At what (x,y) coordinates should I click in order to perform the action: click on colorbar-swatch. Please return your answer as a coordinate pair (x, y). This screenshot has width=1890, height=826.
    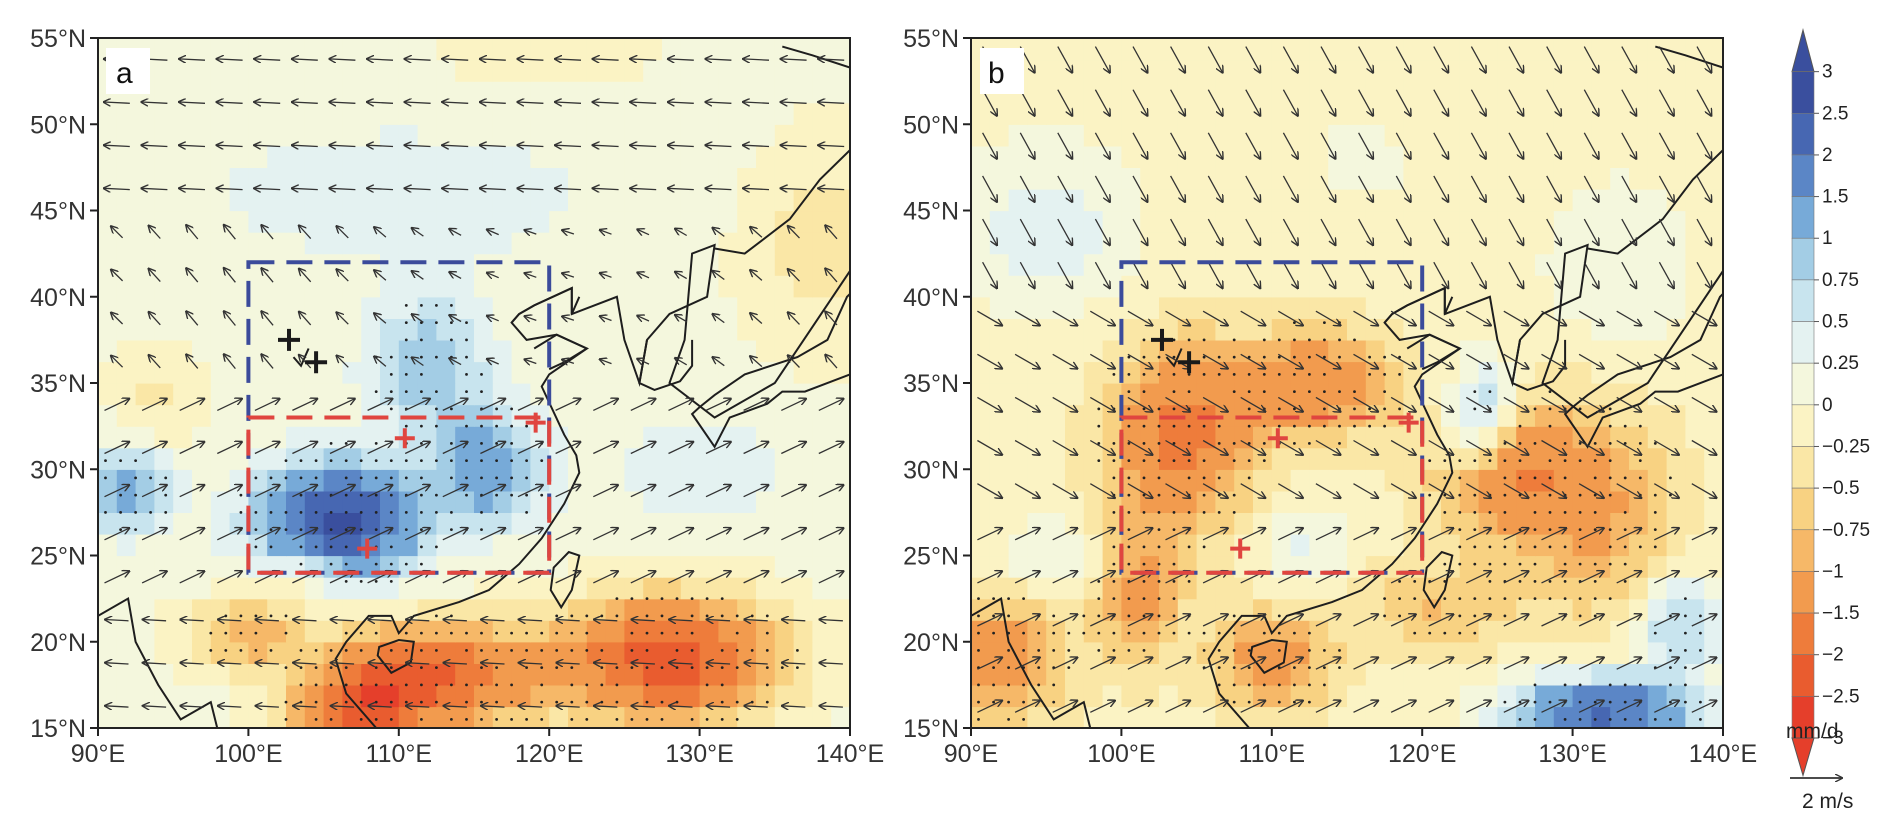
    Looking at the image, I should click on (1803, 592).